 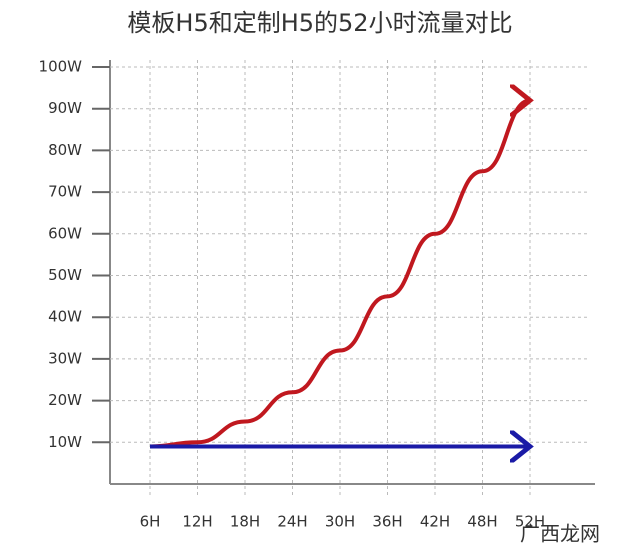 What do you see at coordinates (65, 150) in the screenshot?
I see `y-tick-label: 80W` at bounding box center [65, 150].